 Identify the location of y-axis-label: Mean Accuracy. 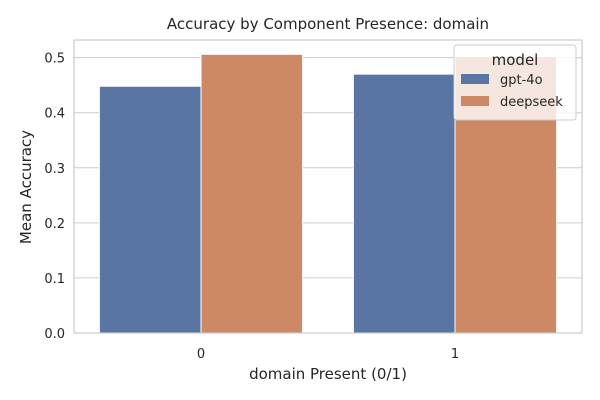
(26, 187).